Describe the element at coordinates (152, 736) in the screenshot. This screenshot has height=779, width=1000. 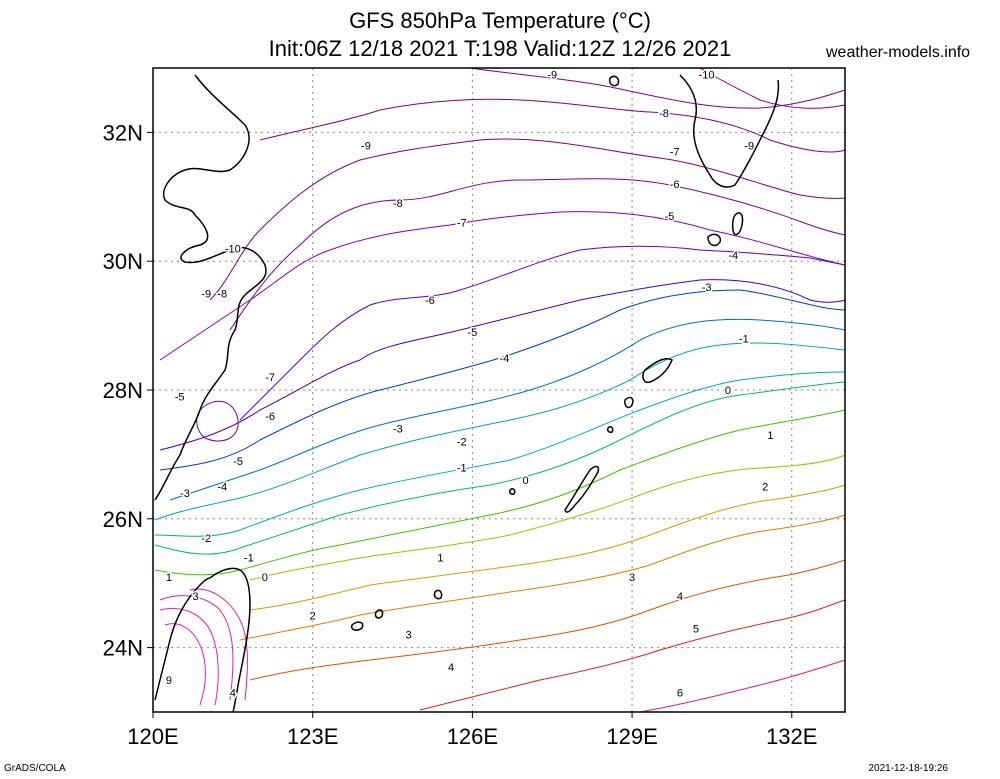
I see `lon-tick-label: 120E` at that location.